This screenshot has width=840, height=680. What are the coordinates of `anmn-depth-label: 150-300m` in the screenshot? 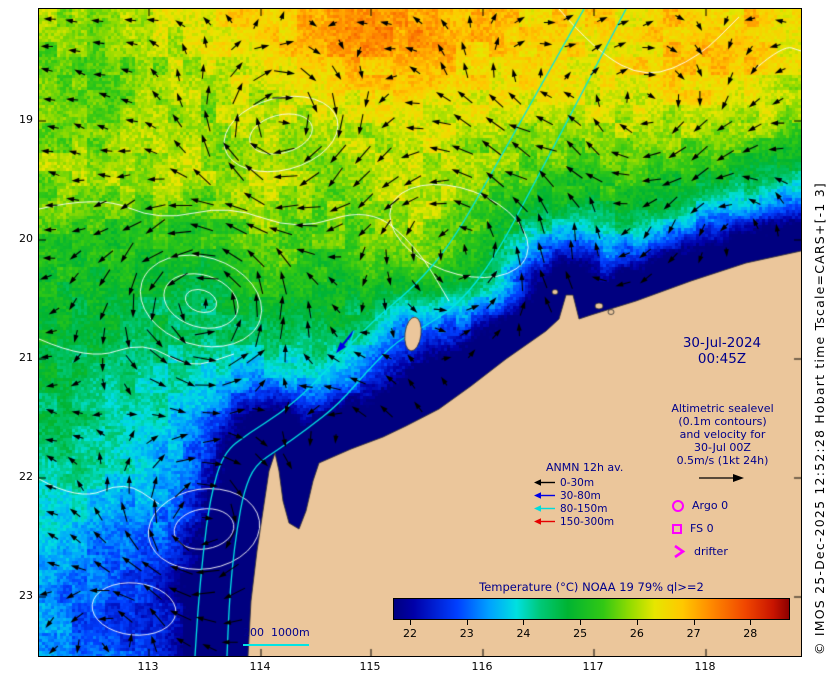 It's located at (587, 521).